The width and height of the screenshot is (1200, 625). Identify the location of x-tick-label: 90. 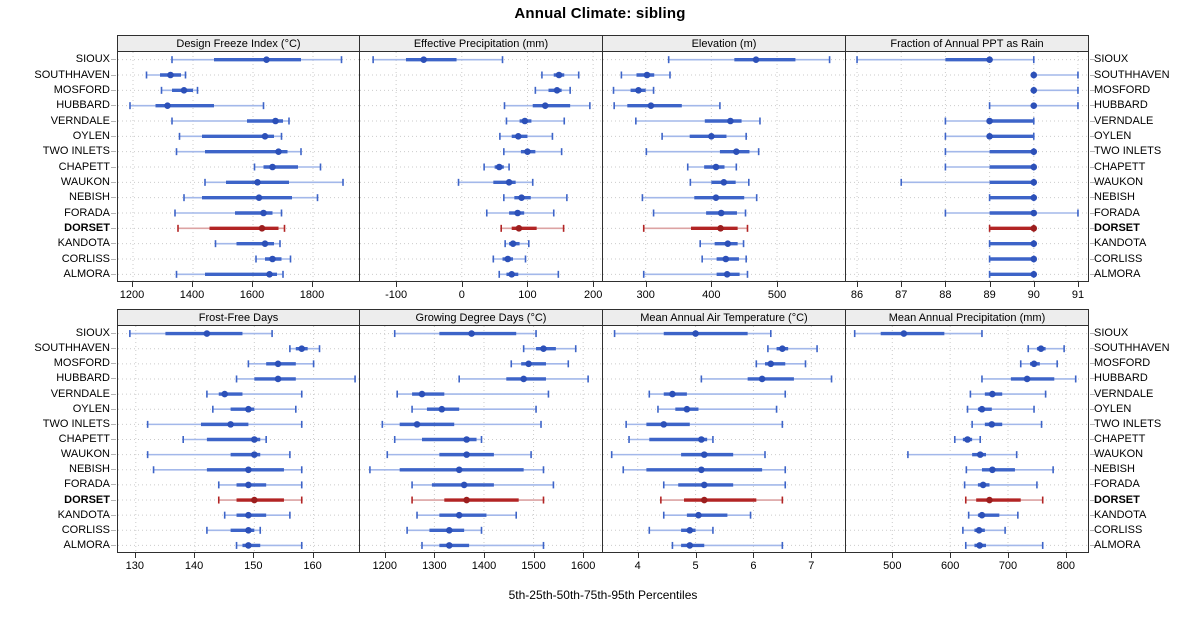
(1033, 295).